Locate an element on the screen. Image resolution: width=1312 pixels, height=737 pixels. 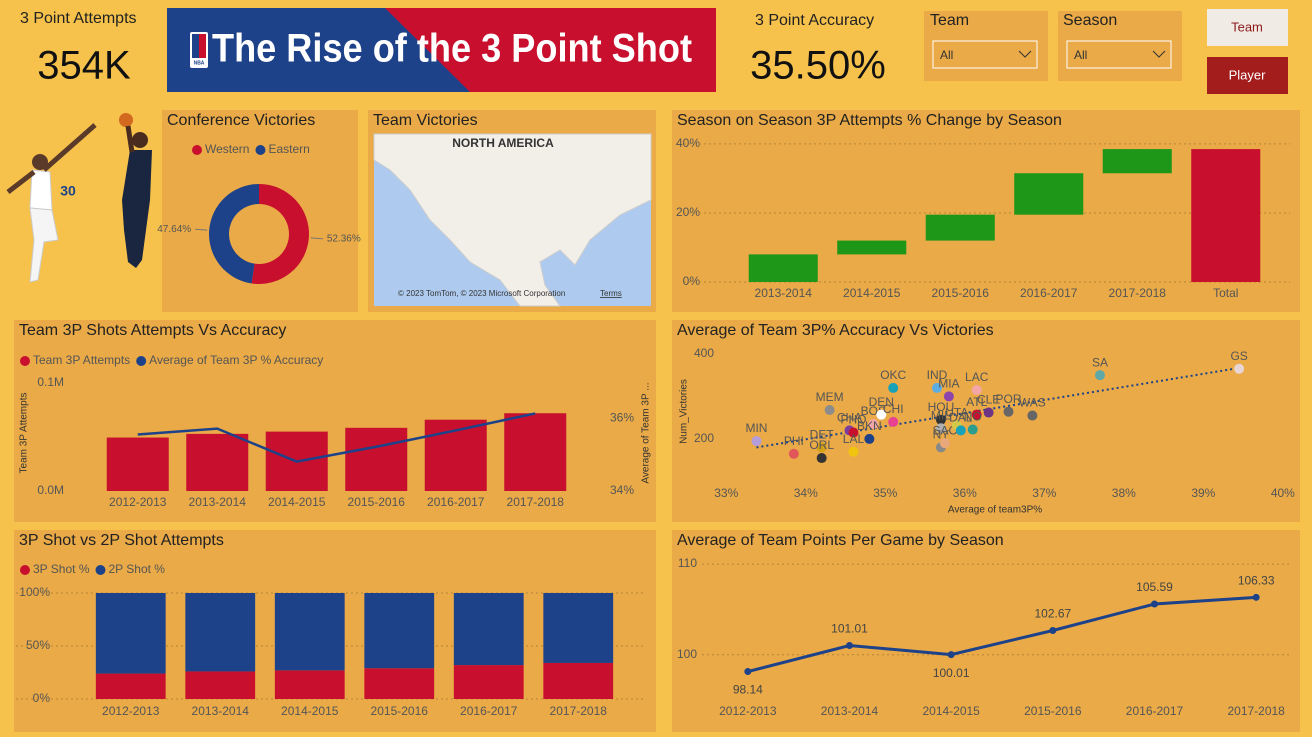
chart-title: Conference Victories is located at coordinates (241, 120).